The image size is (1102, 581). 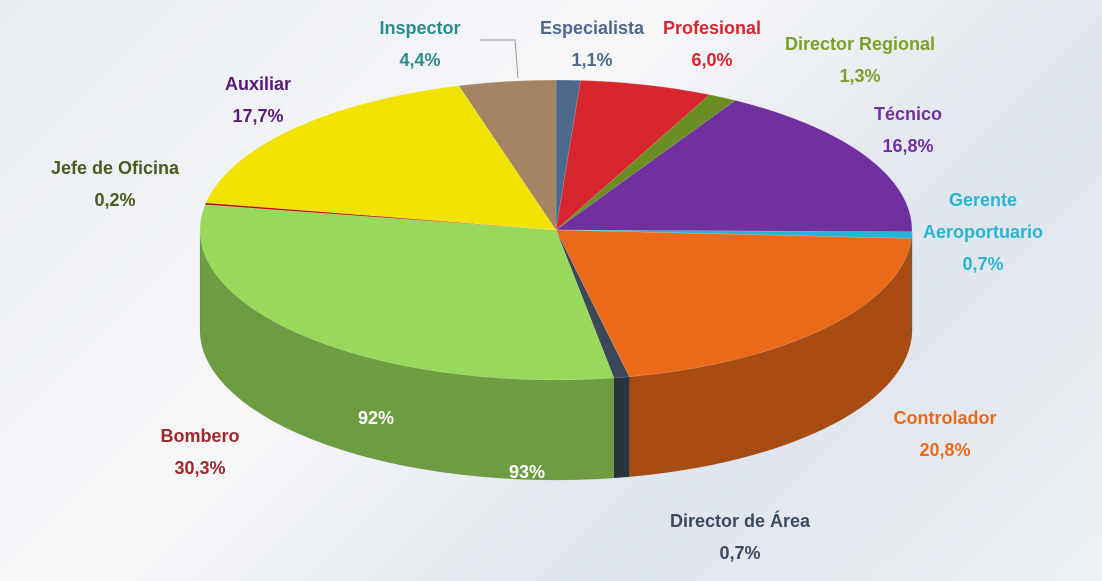 What do you see at coordinates (712, 28) in the screenshot?
I see `category-name: Profesional` at bounding box center [712, 28].